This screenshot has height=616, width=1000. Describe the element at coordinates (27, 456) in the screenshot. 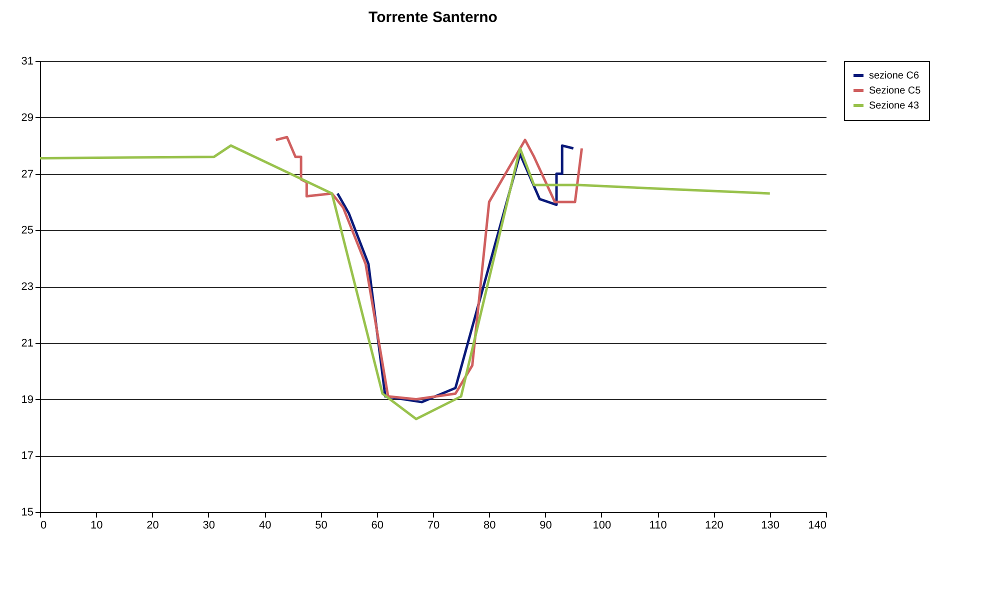

I see `y-tick-label: 17` at that location.